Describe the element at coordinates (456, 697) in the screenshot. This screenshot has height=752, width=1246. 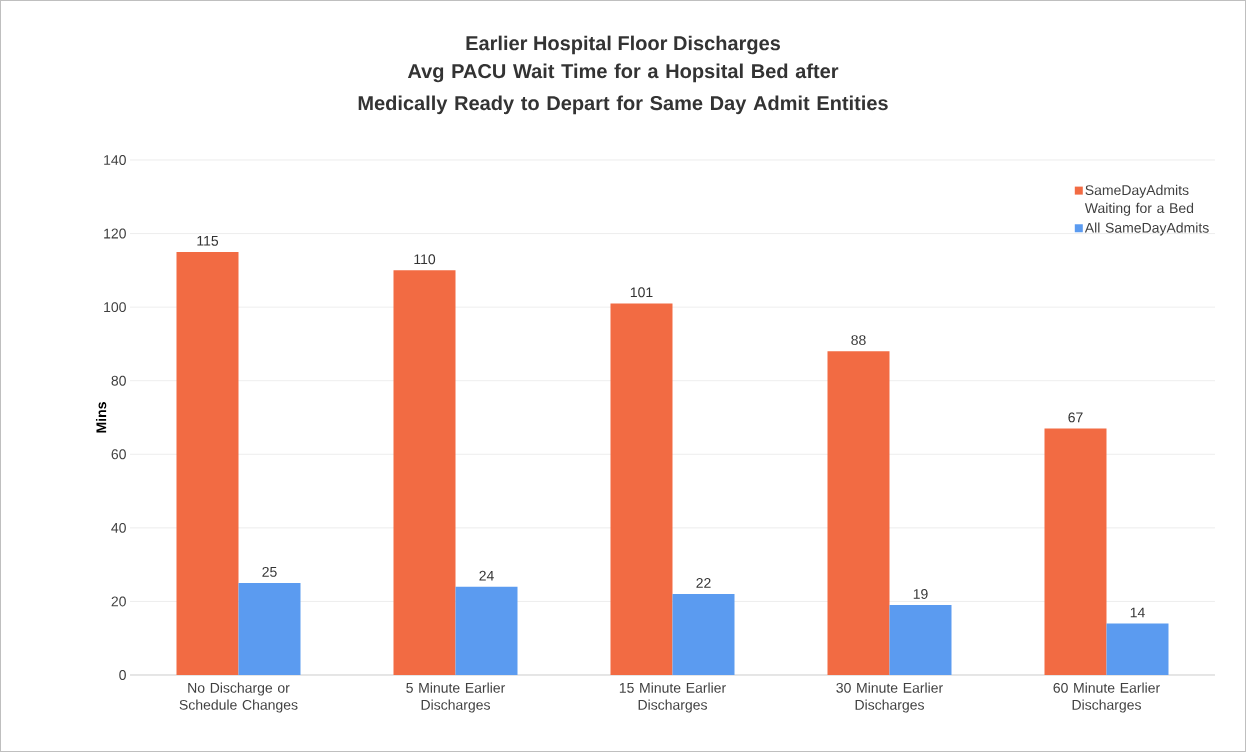
I see `x-tick-label: 5 Minute Earlier Discharges` at that location.